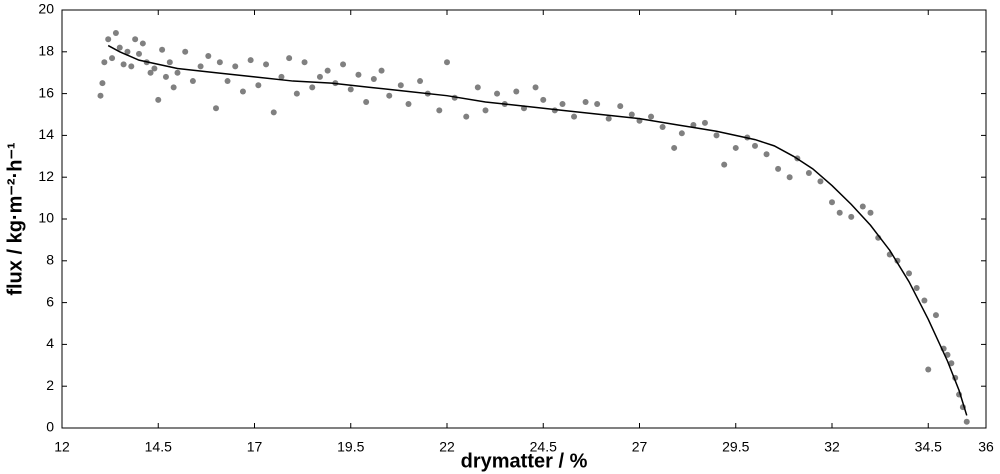 Image resolution: width=1000 pixels, height=474 pixels. What do you see at coordinates (524, 461) in the screenshot?
I see `x-axis-label: drymatter / %` at bounding box center [524, 461].